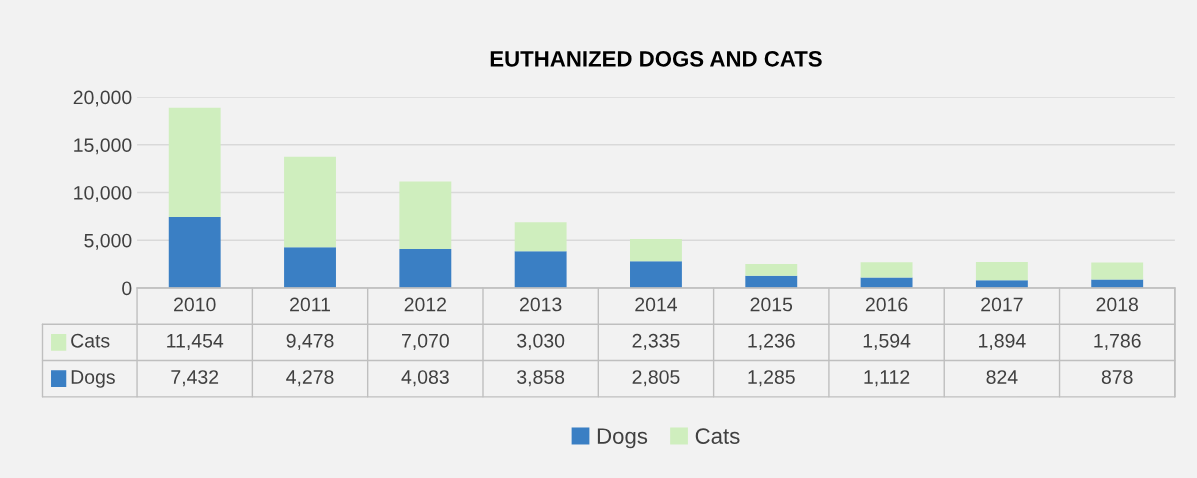  I want to click on data-label: 3,858, so click(541, 378).